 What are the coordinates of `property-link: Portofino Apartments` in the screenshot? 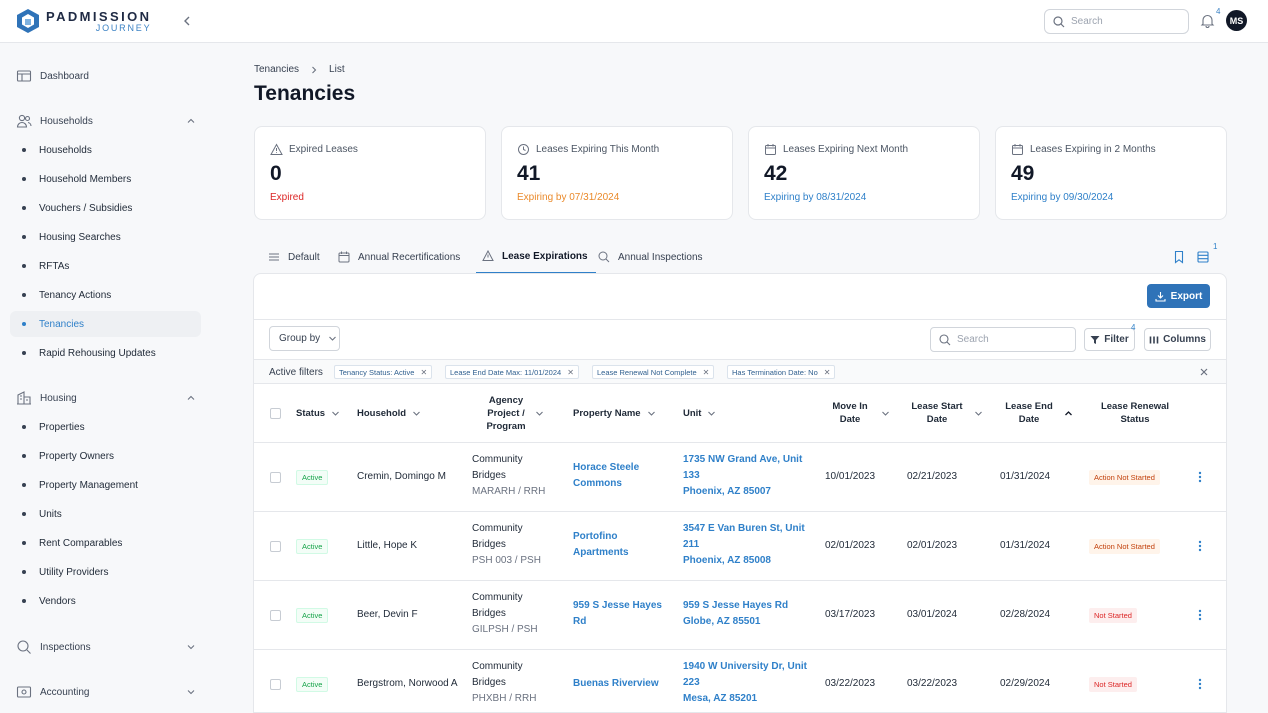 It's located at (601, 545).